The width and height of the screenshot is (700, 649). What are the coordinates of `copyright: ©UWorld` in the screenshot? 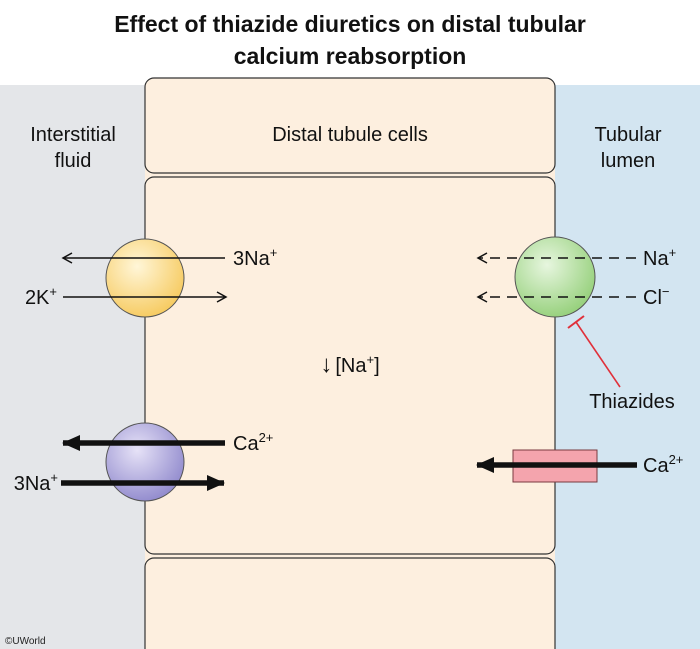 It's located at (25, 641).